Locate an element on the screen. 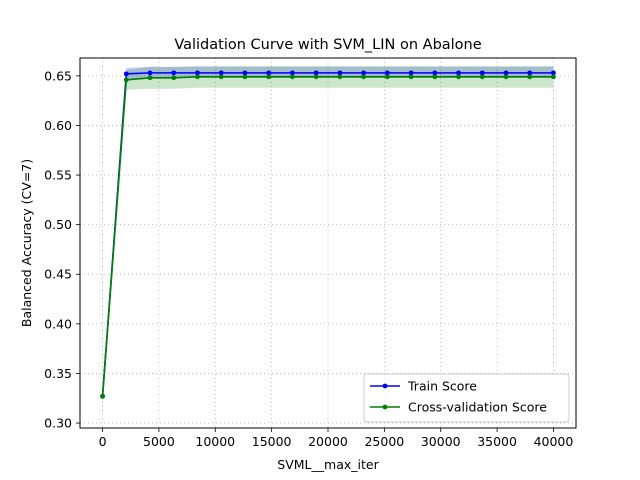 This screenshot has width=640, height=480. y-tick-label: 0.60 is located at coordinates (58, 125).